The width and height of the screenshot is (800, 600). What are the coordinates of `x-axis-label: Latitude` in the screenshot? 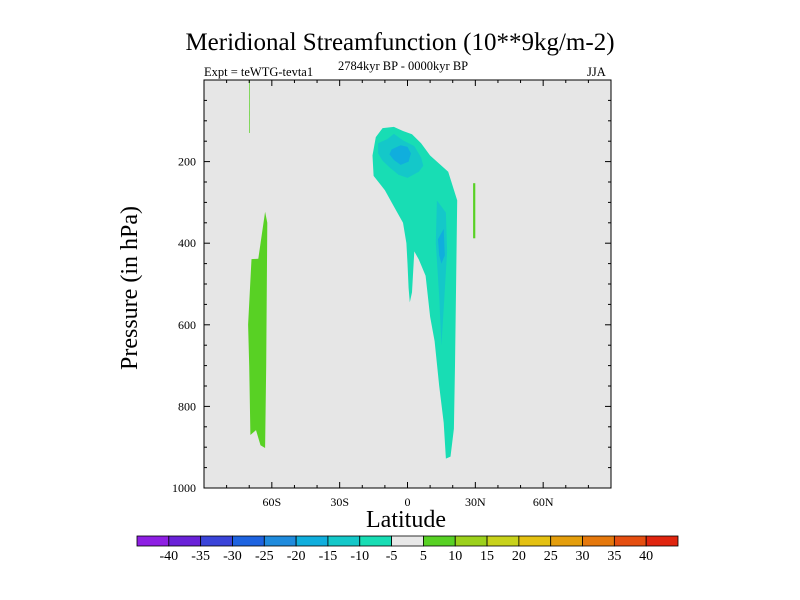 It's located at (406, 520).